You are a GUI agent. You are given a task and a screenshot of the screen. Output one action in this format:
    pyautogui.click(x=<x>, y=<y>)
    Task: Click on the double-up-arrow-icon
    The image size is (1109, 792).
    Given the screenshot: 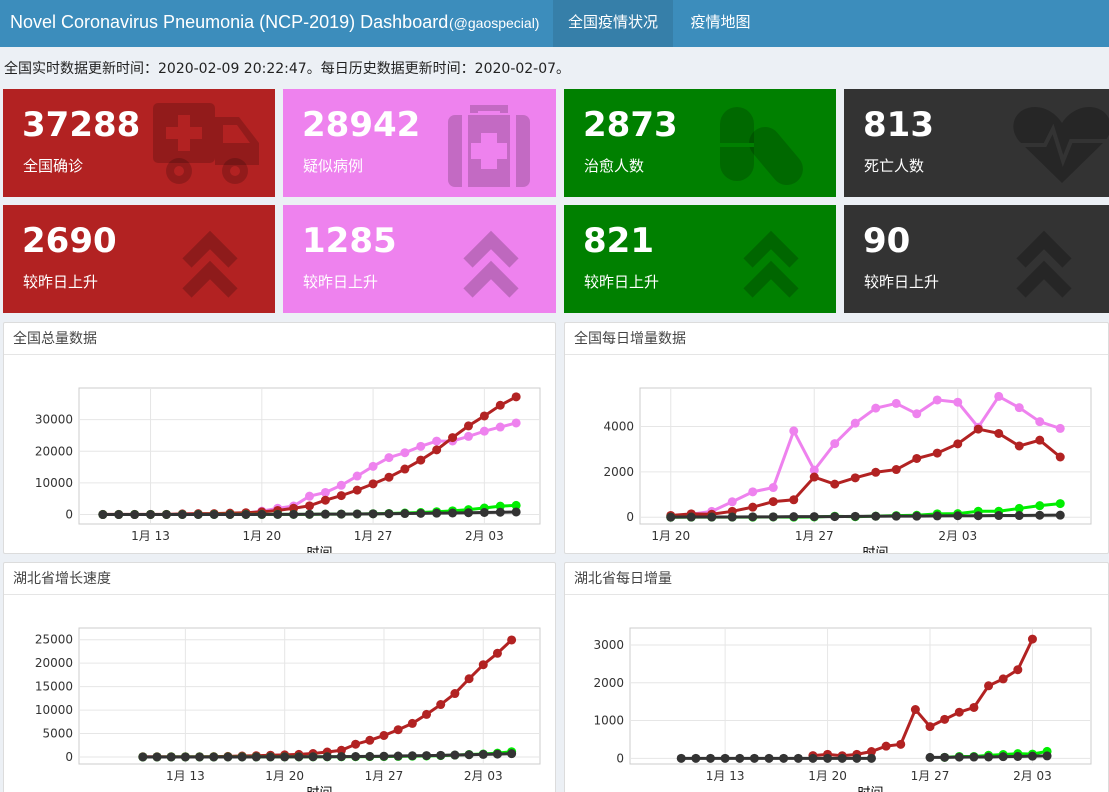 What is the action you would take?
    pyautogui.click(x=210, y=264)
    